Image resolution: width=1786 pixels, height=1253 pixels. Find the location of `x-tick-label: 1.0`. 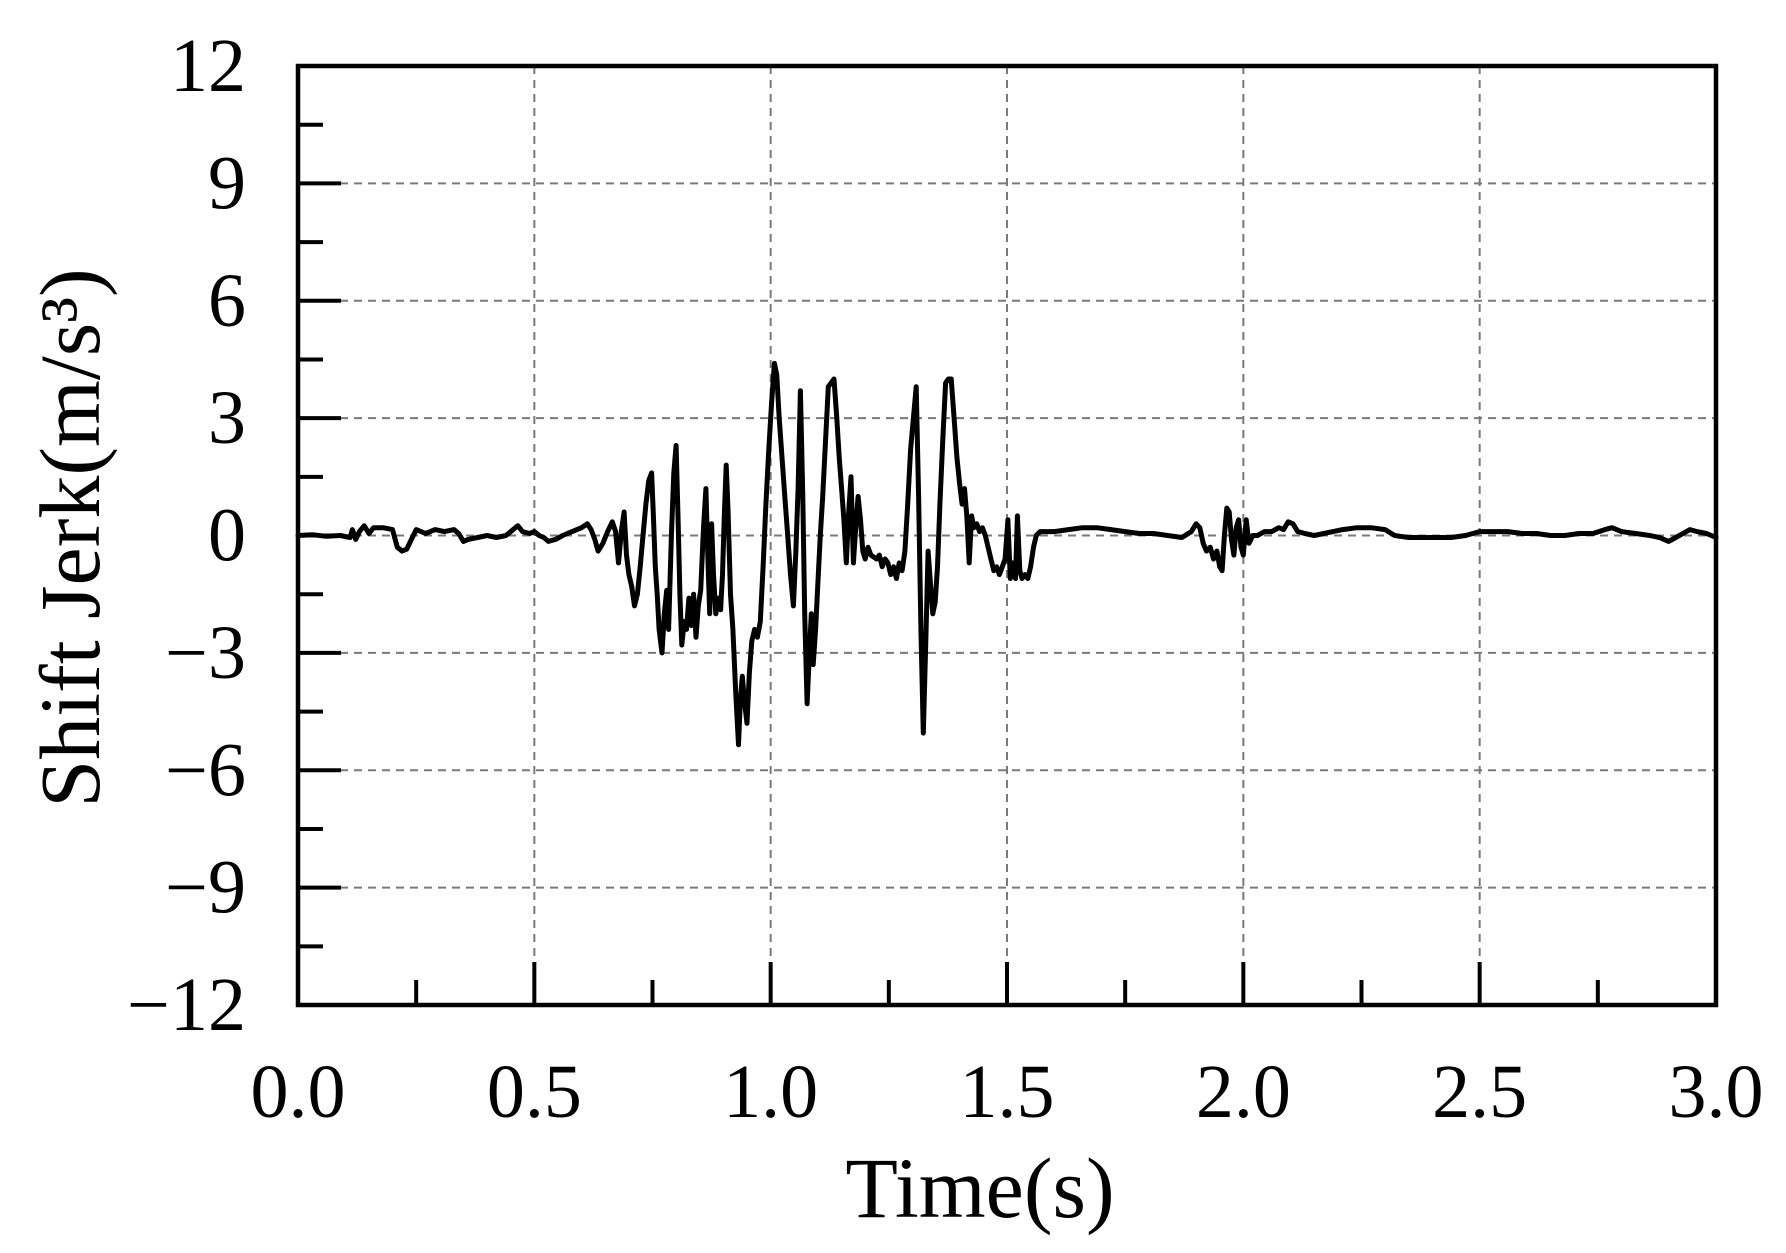

x-tick-label: 1.0 is located at coordinates (770, 1092).